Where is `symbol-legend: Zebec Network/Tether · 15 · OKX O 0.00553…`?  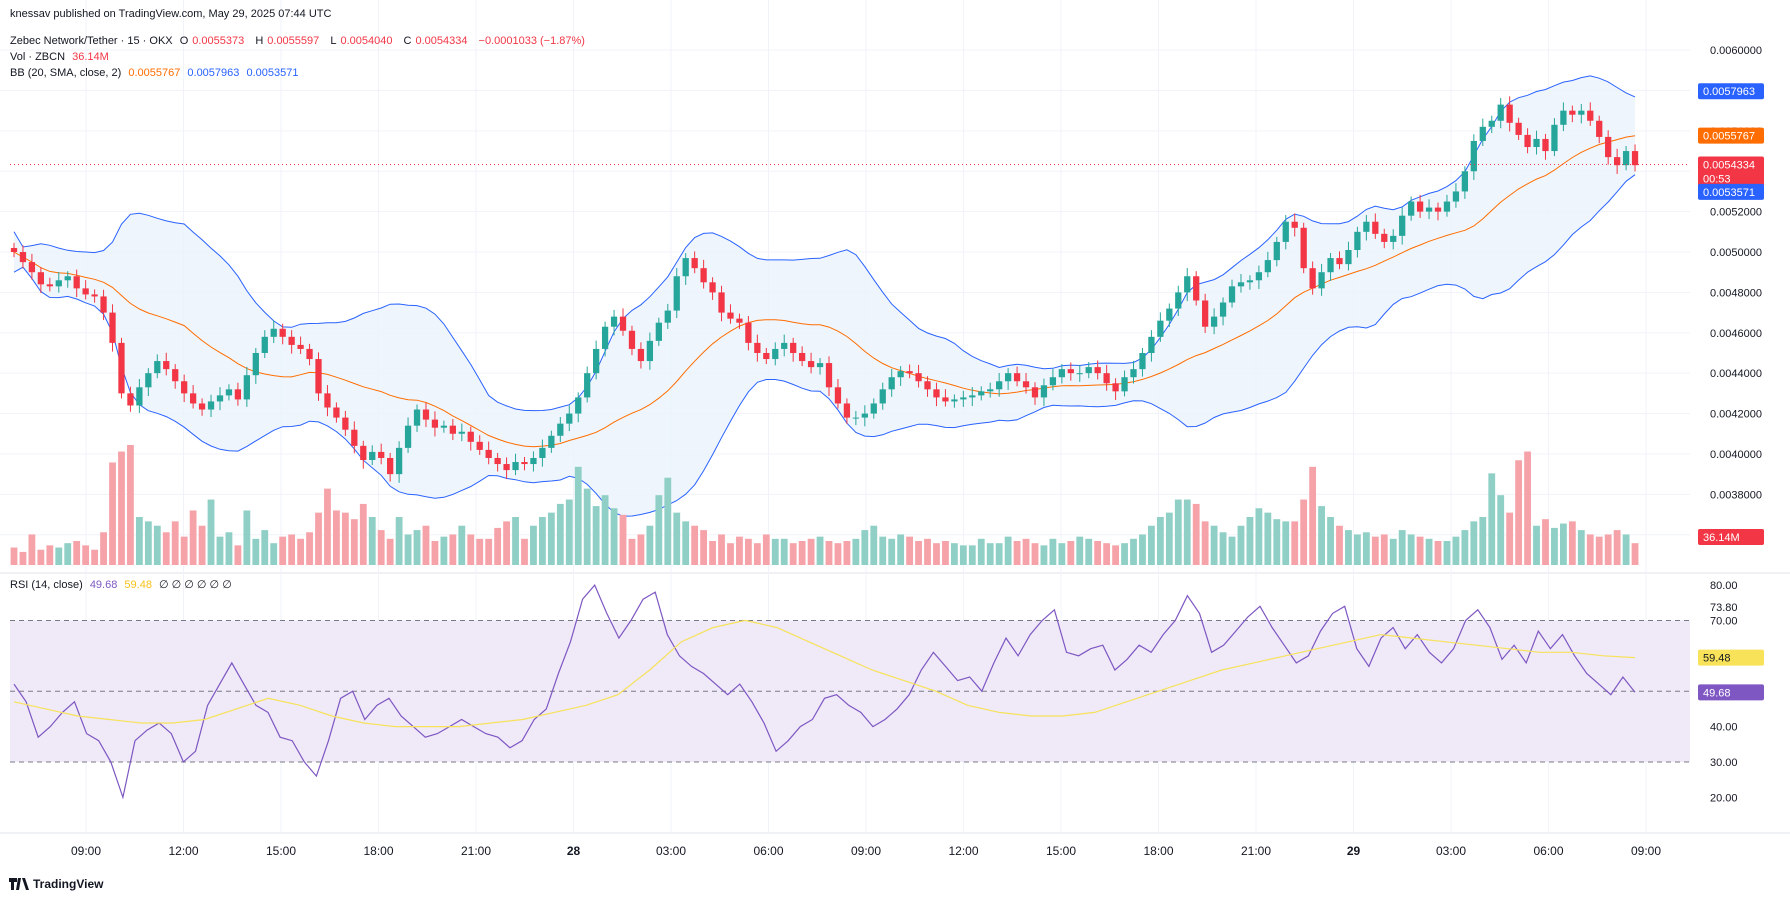 symbol-legend: Zebec Network/Tether · 15 · OKX O 0.00553… is located at coordinates (299, 41).